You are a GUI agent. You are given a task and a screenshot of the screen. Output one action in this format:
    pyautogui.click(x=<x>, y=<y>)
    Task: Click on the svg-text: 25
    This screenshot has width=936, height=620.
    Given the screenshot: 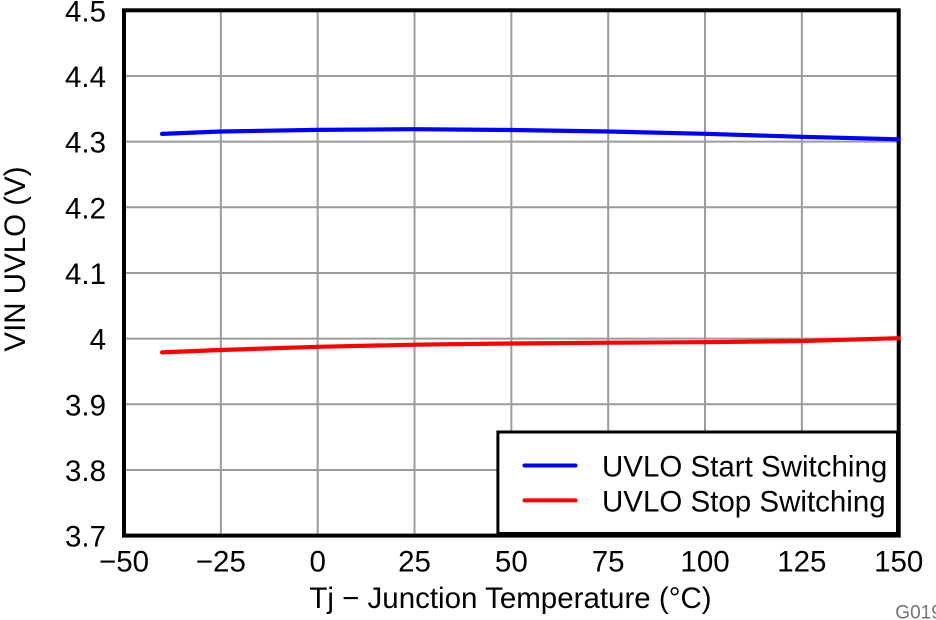 What is the action you would take?
    pyautogui.click(x=414, y=562)
    